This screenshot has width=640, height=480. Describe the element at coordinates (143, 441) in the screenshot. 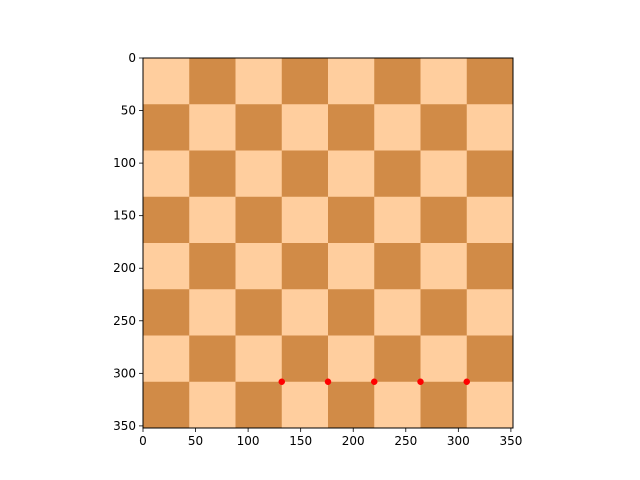

I see `x-tick-label: 0` at that location.